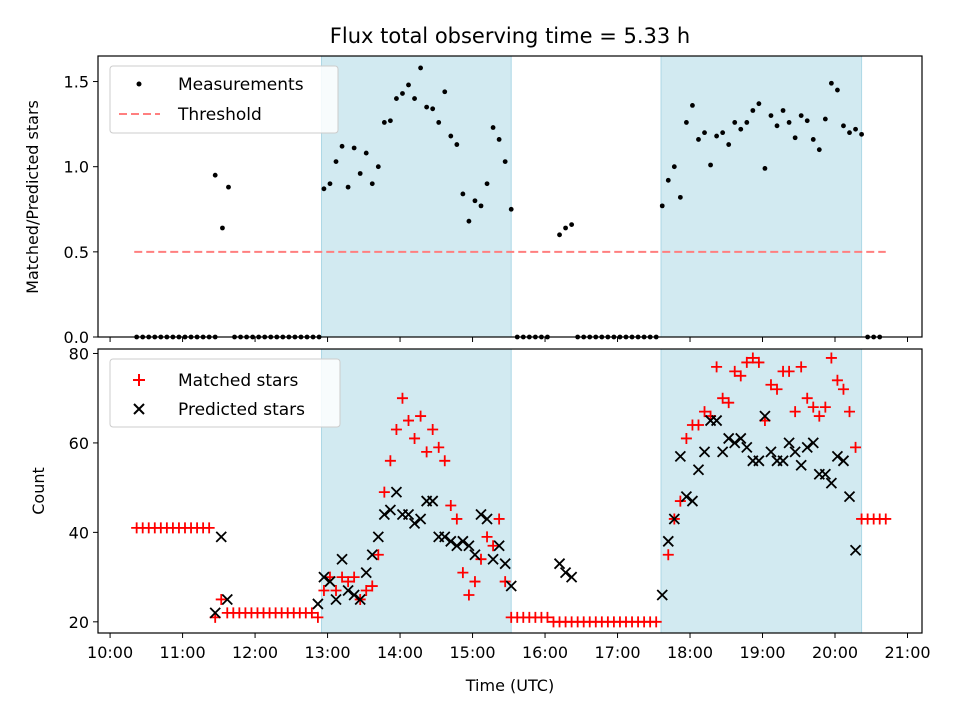 The height and width of the screenshot is (720, 960). What do you see at coordinates (400, 652) in the screenshot?
I see `x-tick-label: 14:00` at bounding box center [400, 652].